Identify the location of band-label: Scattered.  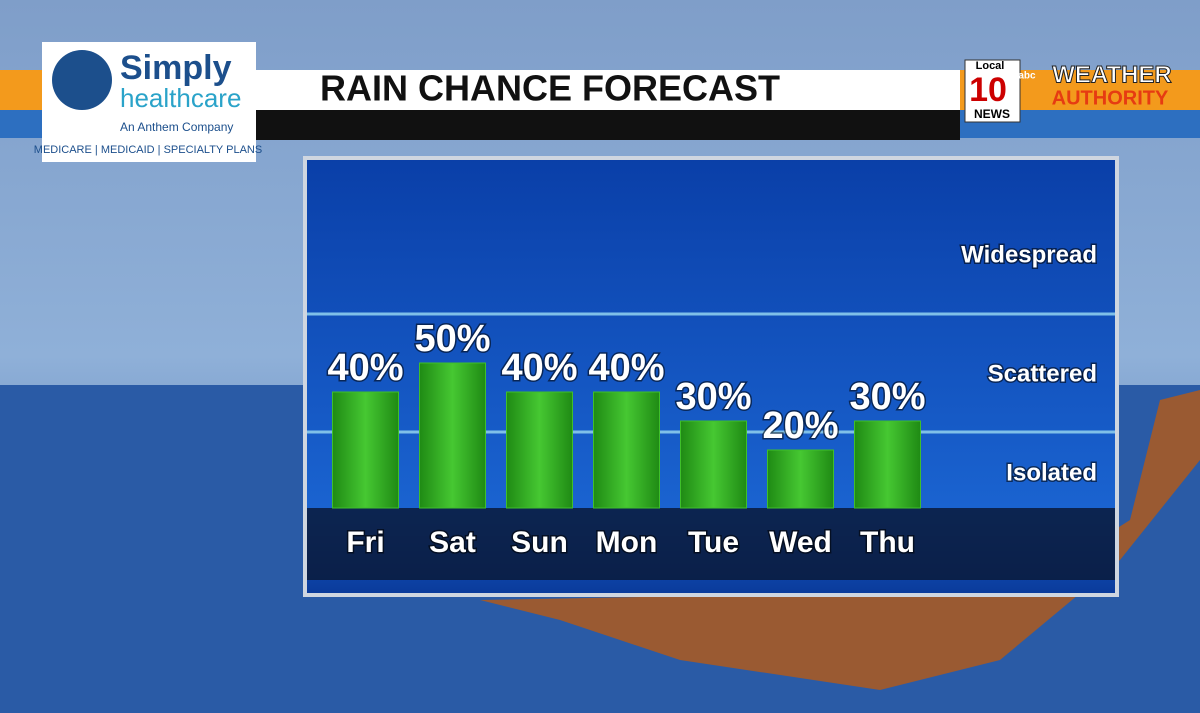
(1042, 373).